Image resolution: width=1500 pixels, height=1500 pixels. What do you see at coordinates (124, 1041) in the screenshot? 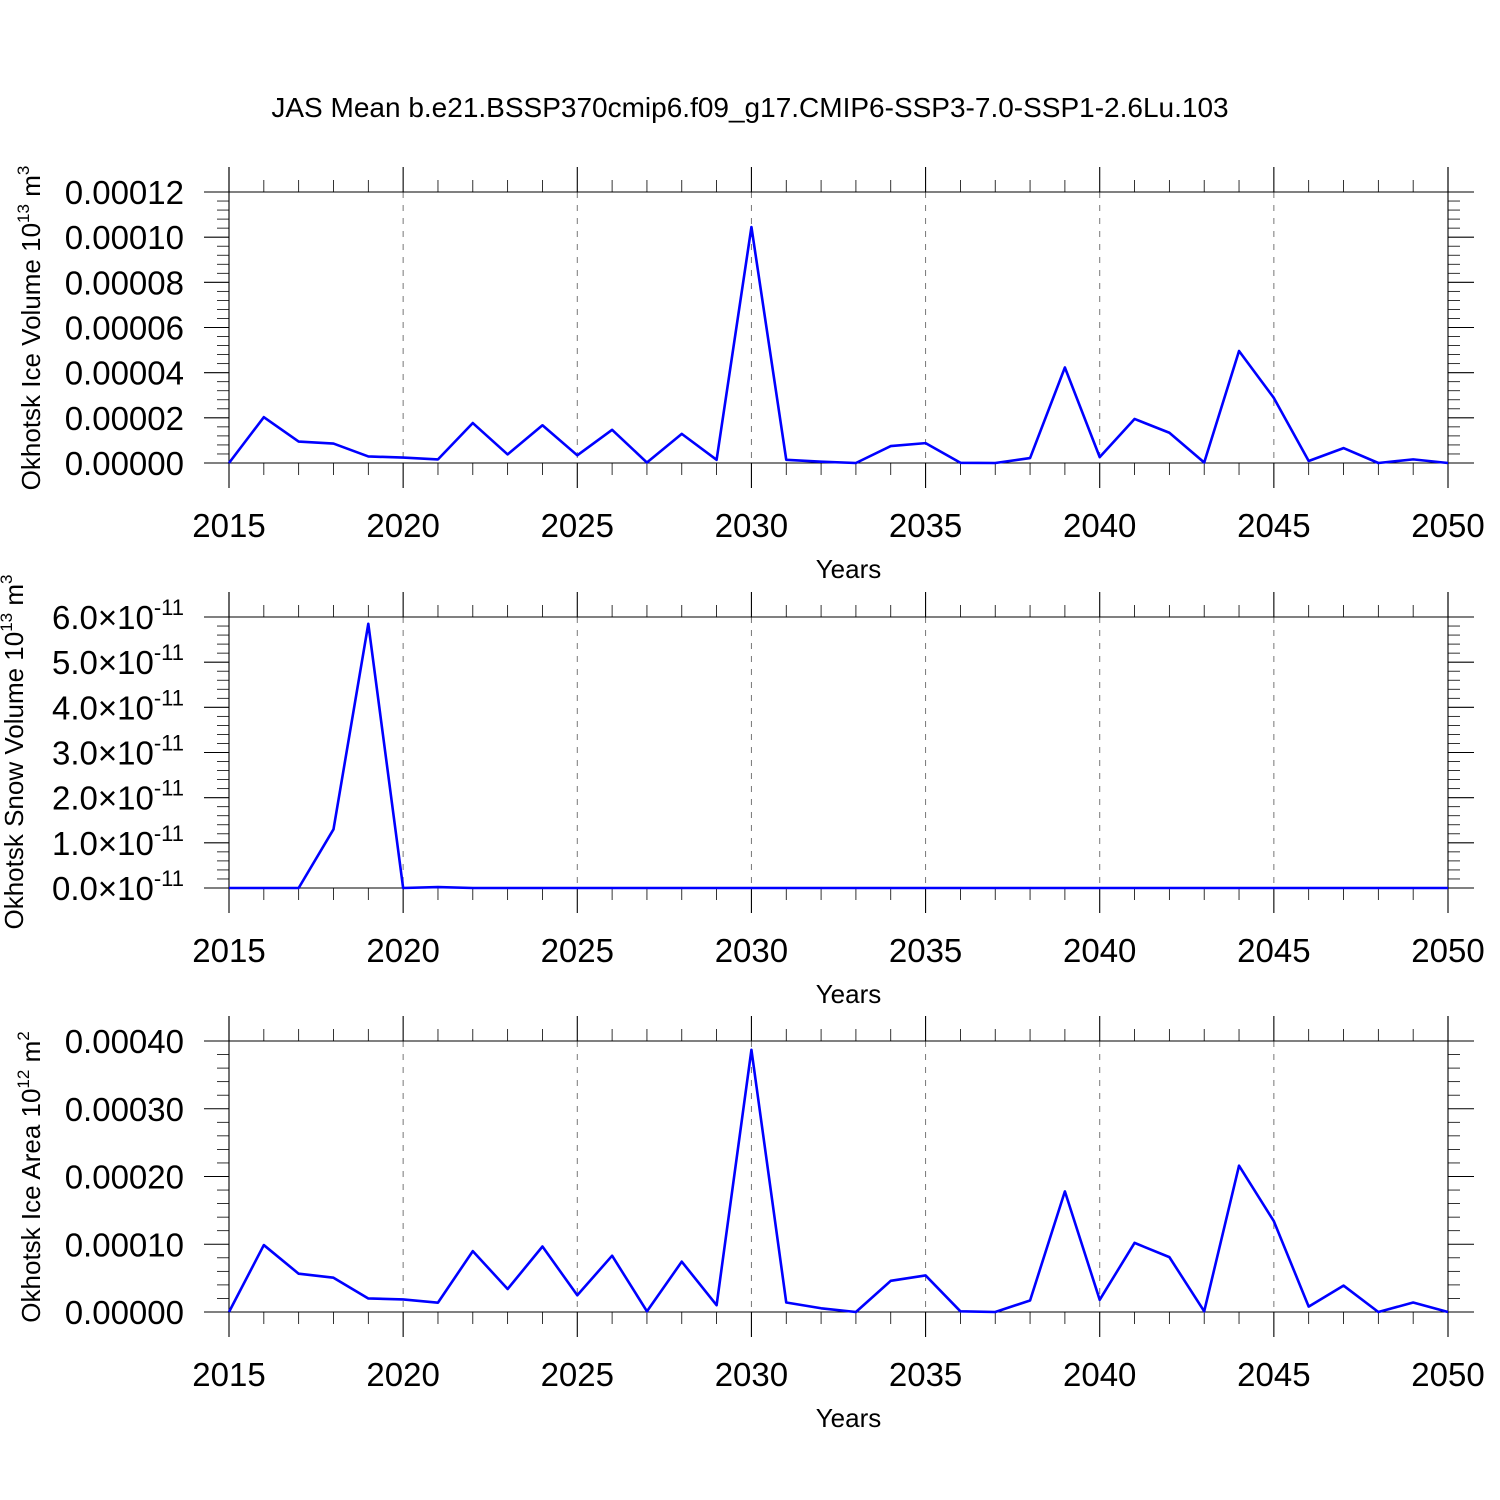
I see `y-tick-label: 0.00040` at bounding box center [124, 1041].